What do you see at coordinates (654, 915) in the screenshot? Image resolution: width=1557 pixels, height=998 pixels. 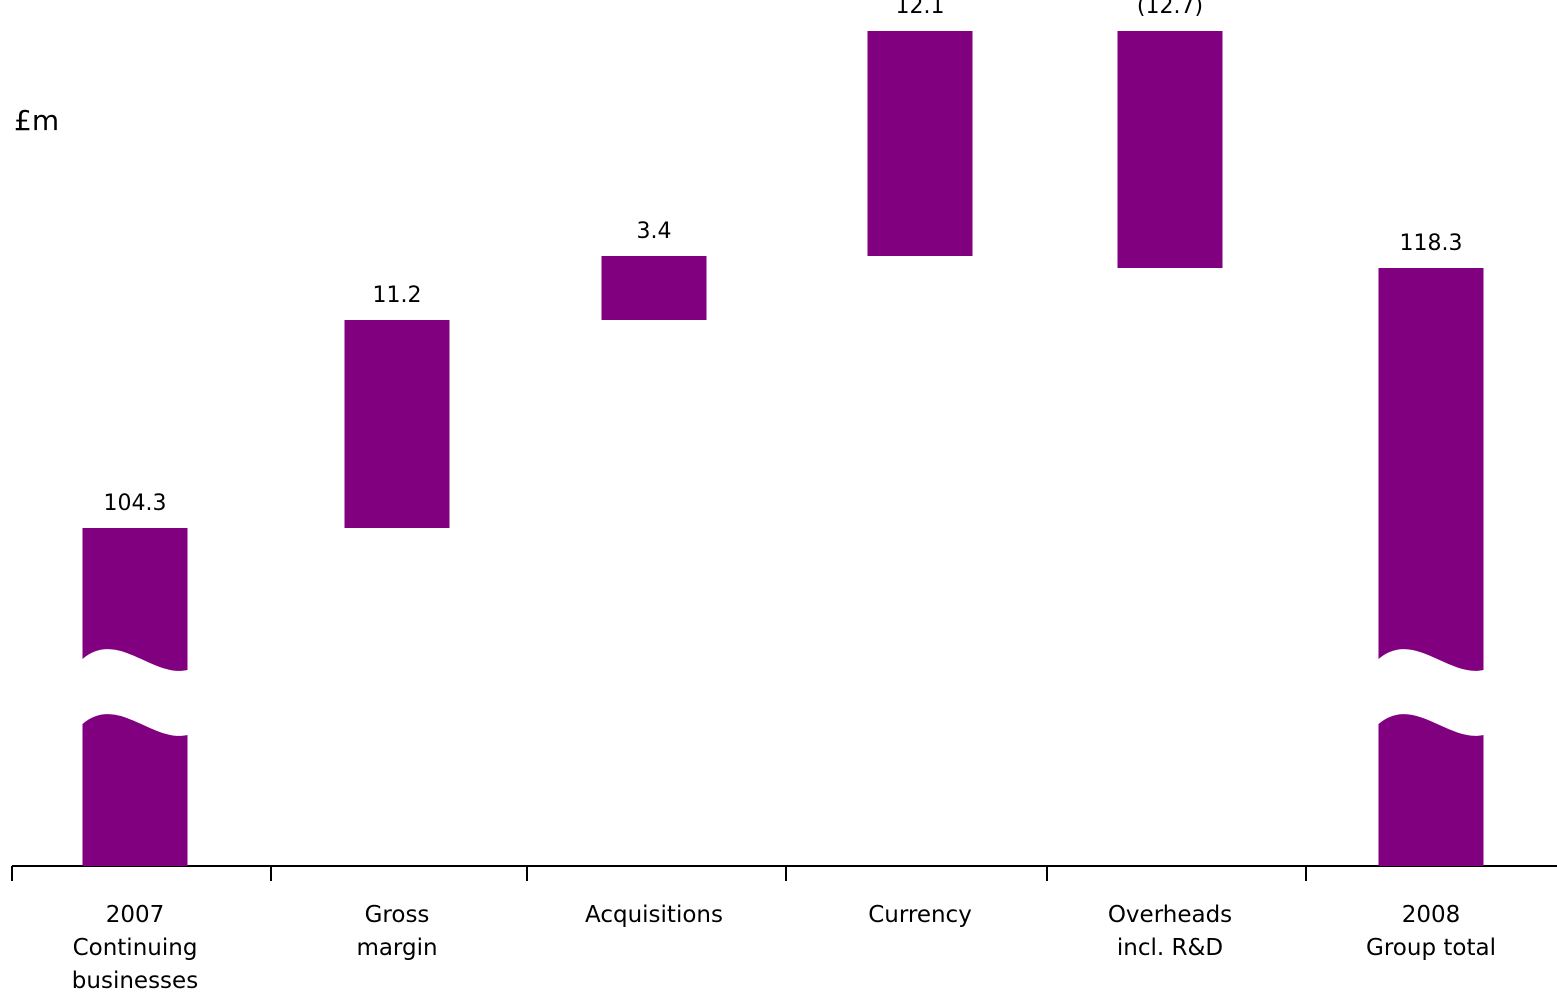 I see `category-label-2-line-0: Acquisitions` at bounding box center [654, 915].